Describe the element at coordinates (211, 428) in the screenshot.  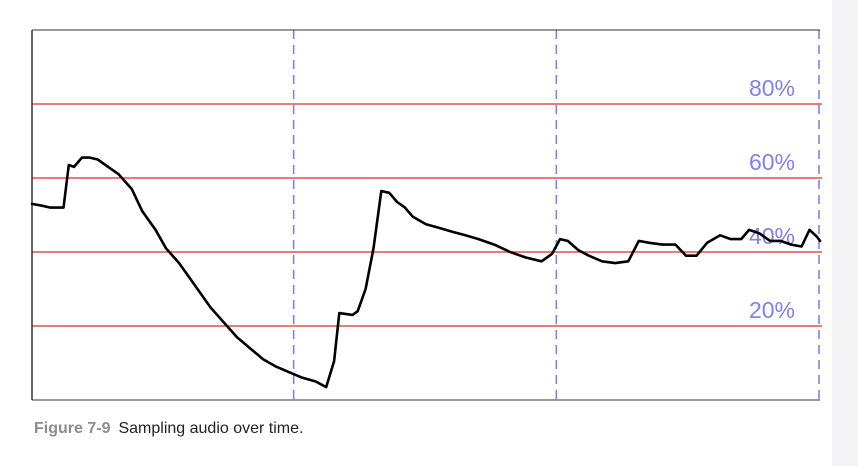
I see `caption-text: Sampling audio over time.` at that location.